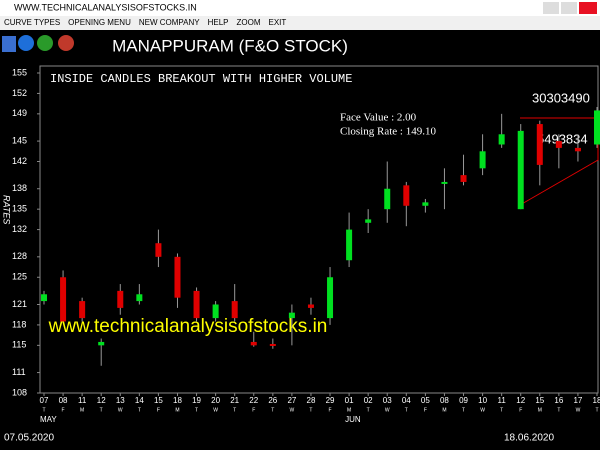  I want to click on face-value: Face Value : 2.00, so click(378, 118).